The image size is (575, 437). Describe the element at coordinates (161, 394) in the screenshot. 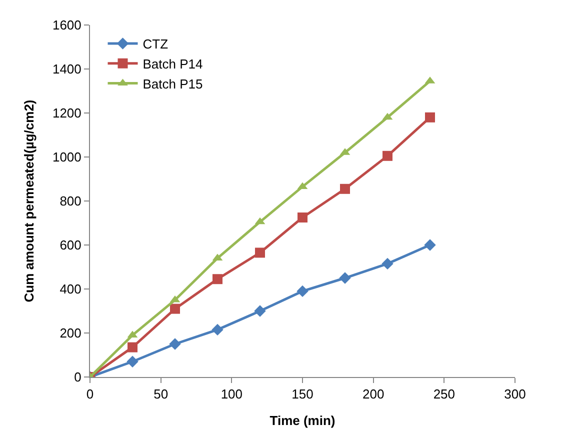

I see `x-tick-label: 50` at that location.